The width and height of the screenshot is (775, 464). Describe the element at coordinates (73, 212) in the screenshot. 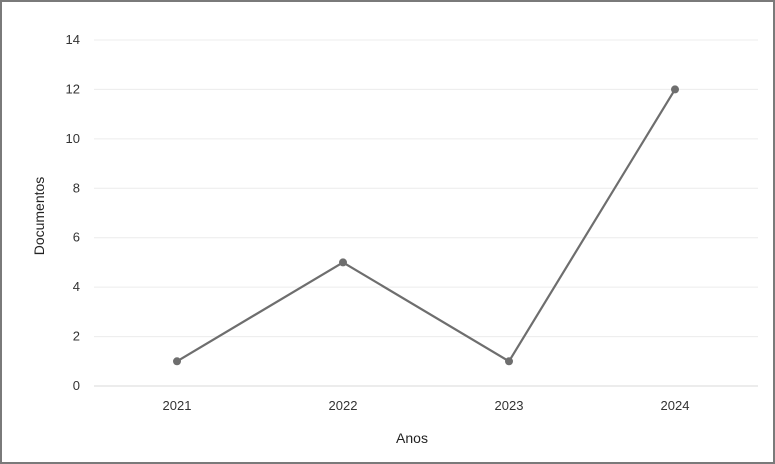

I see `y-axis-ticks: 0 2 4 6 8 10 12 14` at that location.